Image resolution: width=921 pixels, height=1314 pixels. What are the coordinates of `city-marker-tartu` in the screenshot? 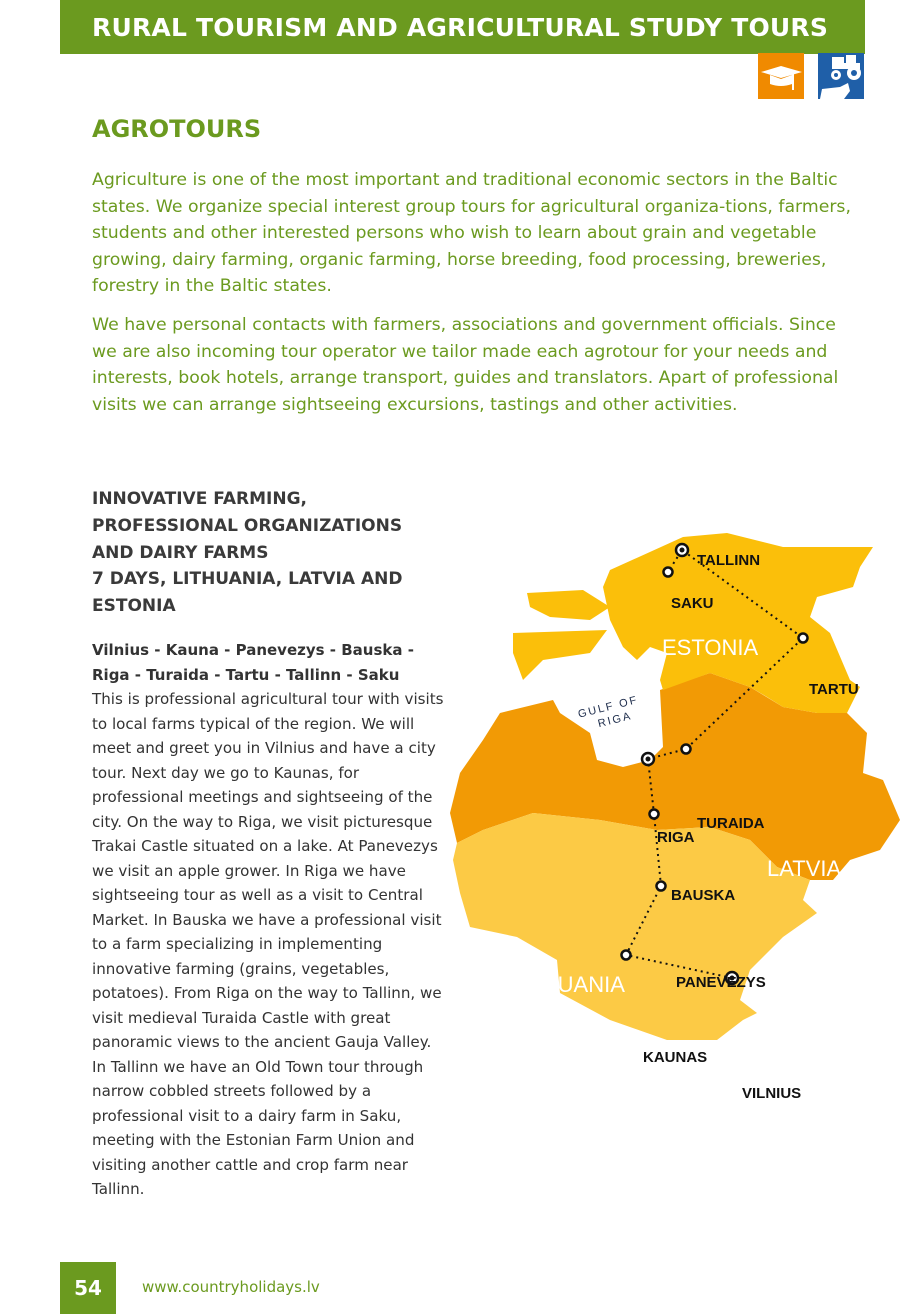 It's located at (803, 638).